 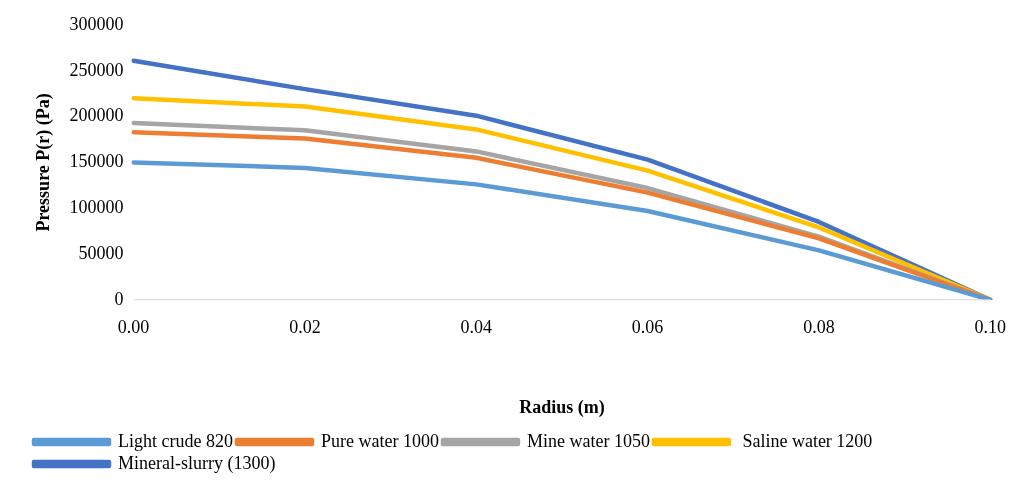 What do you see at coordinates (96, 206) in the screenshot?
I see `y-tick-label: 100000` at bounding box center [96, 206].